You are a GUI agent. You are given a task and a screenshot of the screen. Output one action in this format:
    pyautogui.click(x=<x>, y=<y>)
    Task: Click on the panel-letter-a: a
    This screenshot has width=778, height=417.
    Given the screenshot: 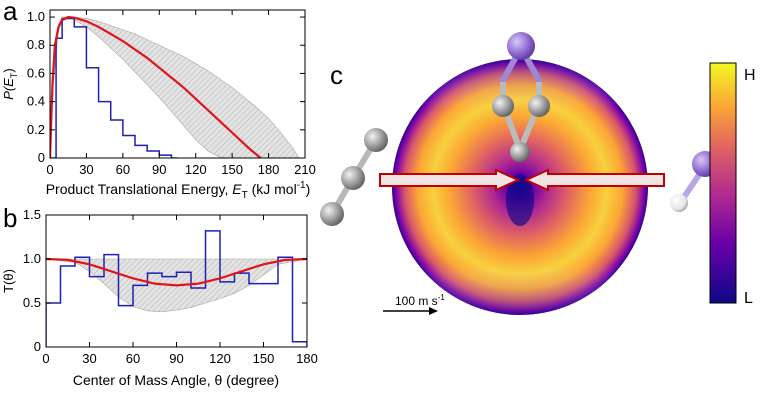 What is the action you would take?
    pyautogui.click(x=10, y=13)
    